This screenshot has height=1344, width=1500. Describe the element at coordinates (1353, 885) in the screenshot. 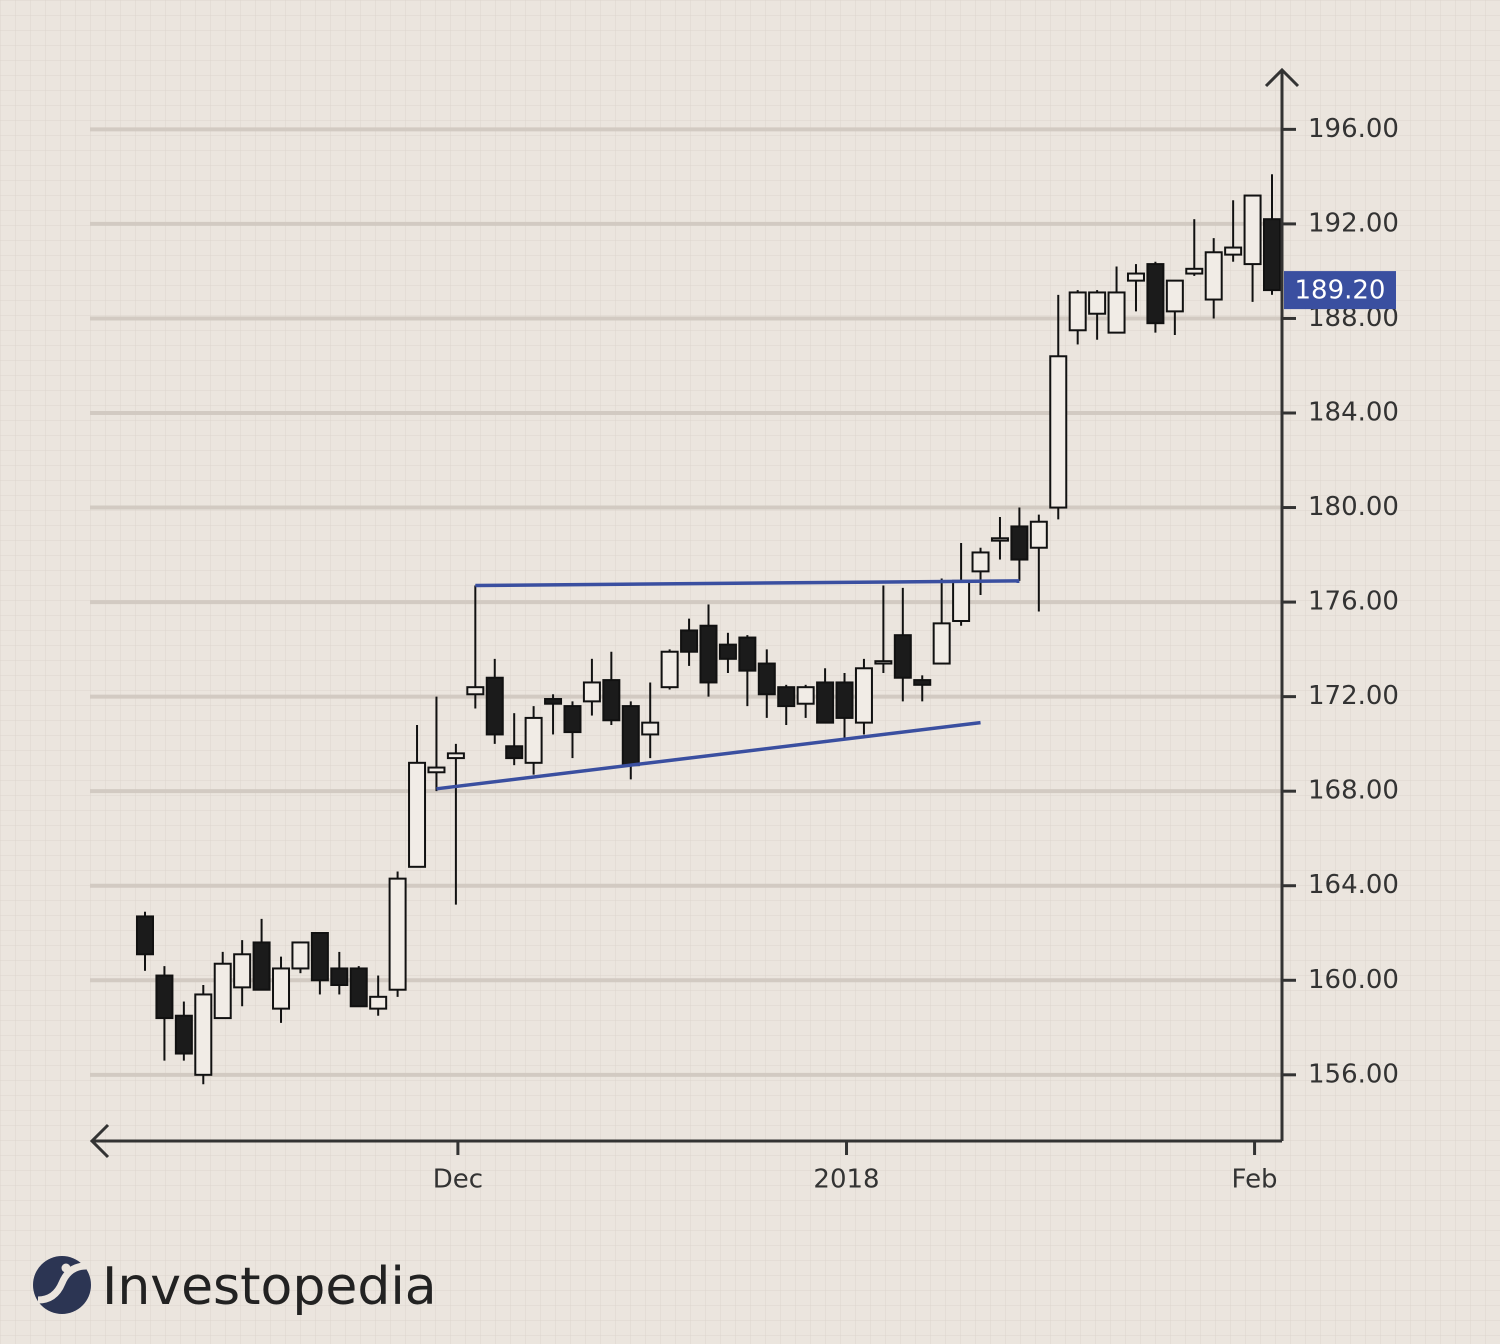

I see `y-tick-label: 164.00` at that location.